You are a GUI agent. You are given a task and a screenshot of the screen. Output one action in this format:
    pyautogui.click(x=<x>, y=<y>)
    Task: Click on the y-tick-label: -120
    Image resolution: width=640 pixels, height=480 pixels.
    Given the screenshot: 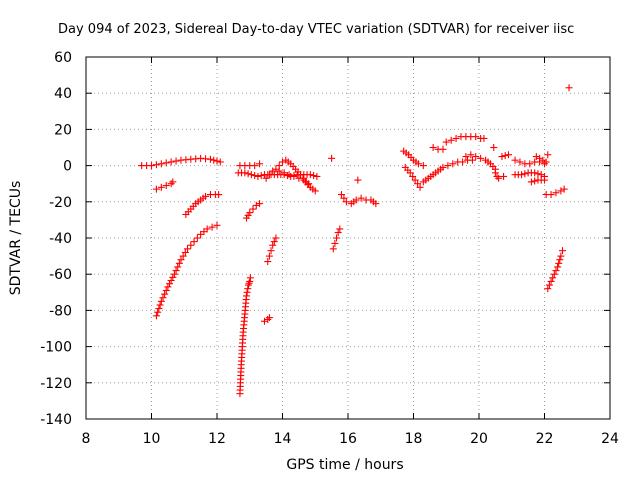 What is the action you would take?
    pyautogui.click(x=56, y=384)
    